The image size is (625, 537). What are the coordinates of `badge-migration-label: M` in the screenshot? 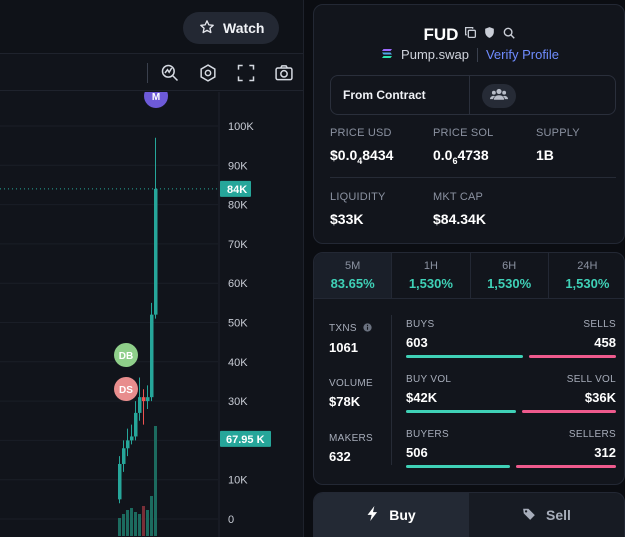 It's located at (156, 97).